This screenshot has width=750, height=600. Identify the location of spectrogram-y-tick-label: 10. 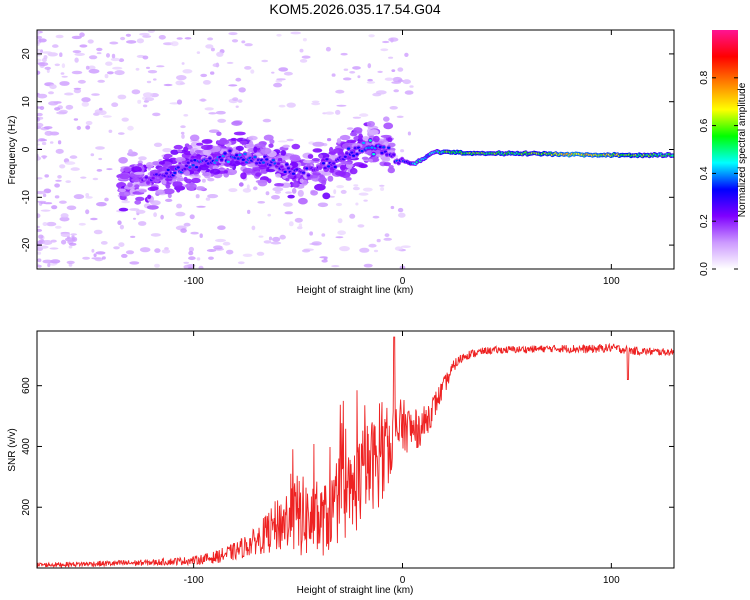
(26, 102).